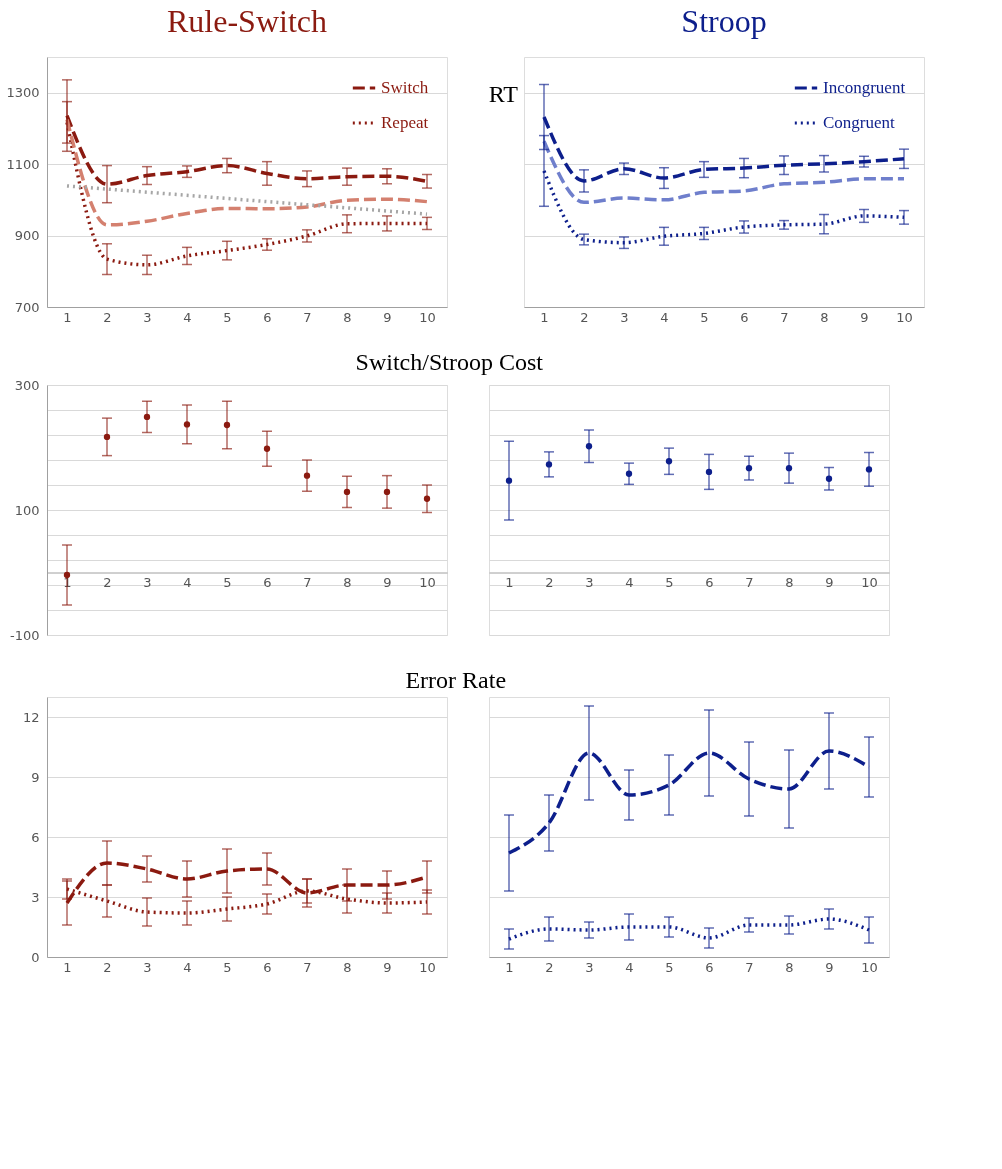 The width and height of the screenshot is (1002, 1169). I want to click on chart-title: Stroop, so click(724, 21).